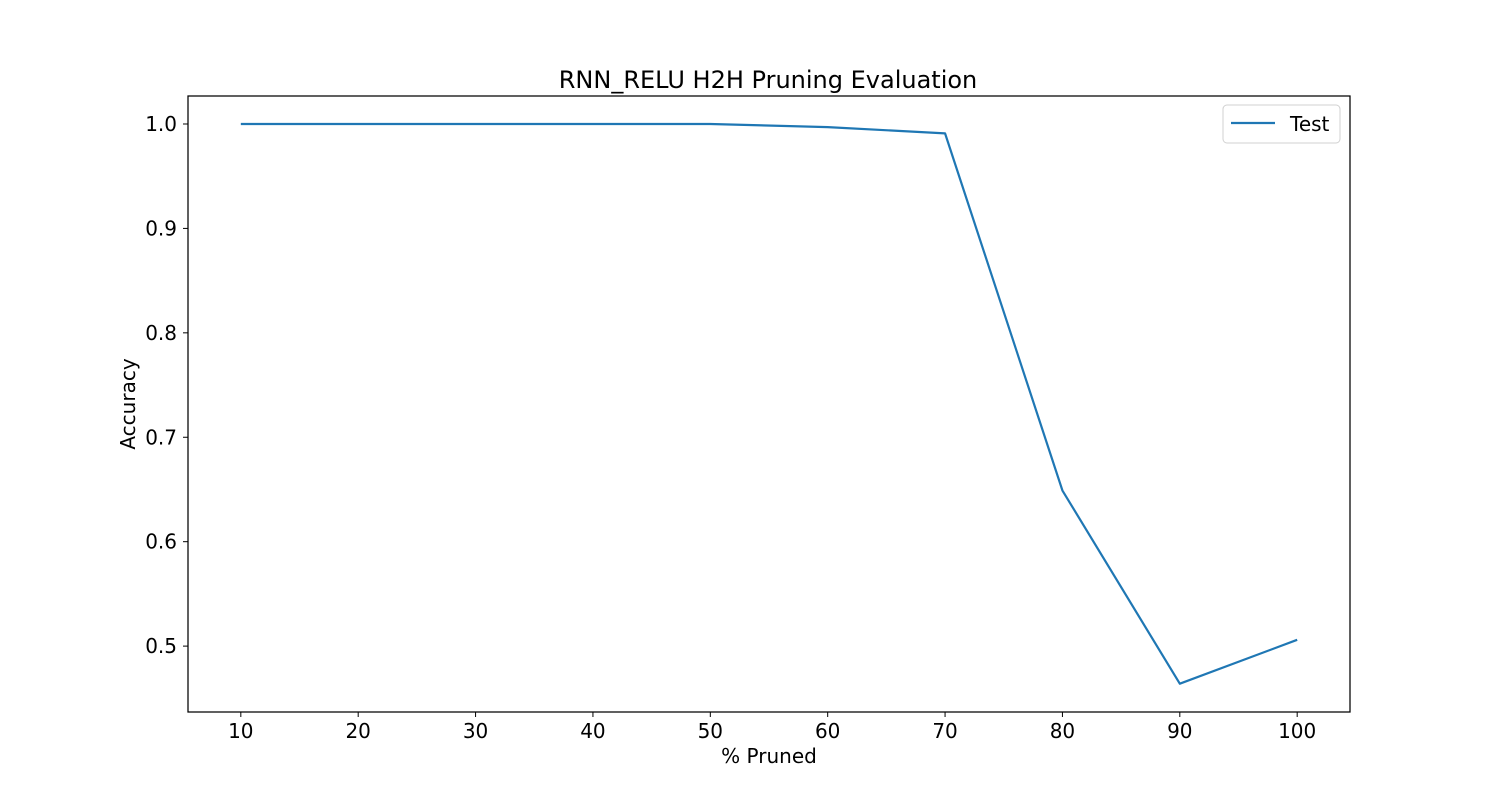 The image size is (1500, 800). Describe the element at coordinates (710, 731) in the screenshot. I see `x-tick-label: 50` at that location.